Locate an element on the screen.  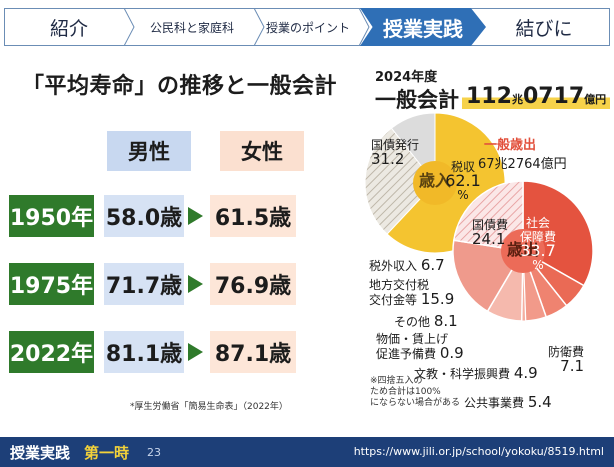
reserve-name-1: 物価・賃上げ is located at coordinates (412, 339).